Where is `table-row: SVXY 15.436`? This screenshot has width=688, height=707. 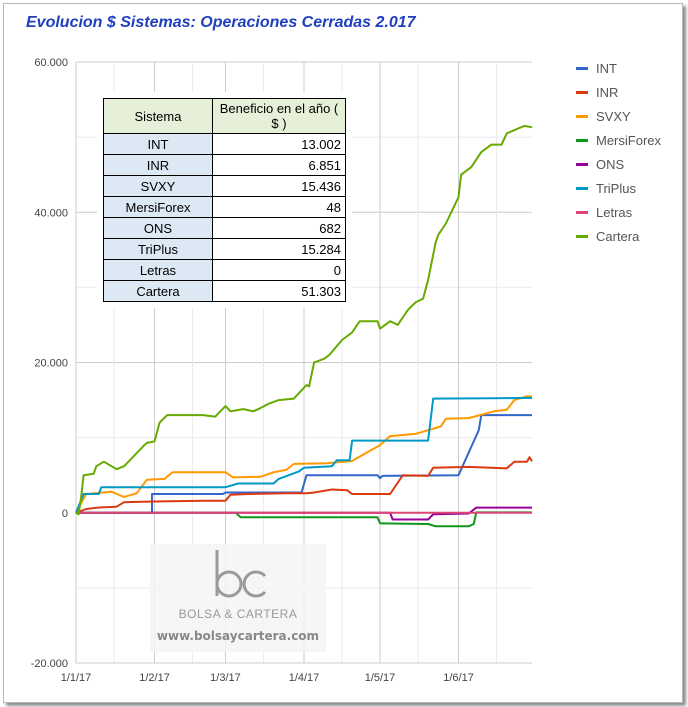 table-row: SVXY 15.436 is located at coordinates (224, 186).